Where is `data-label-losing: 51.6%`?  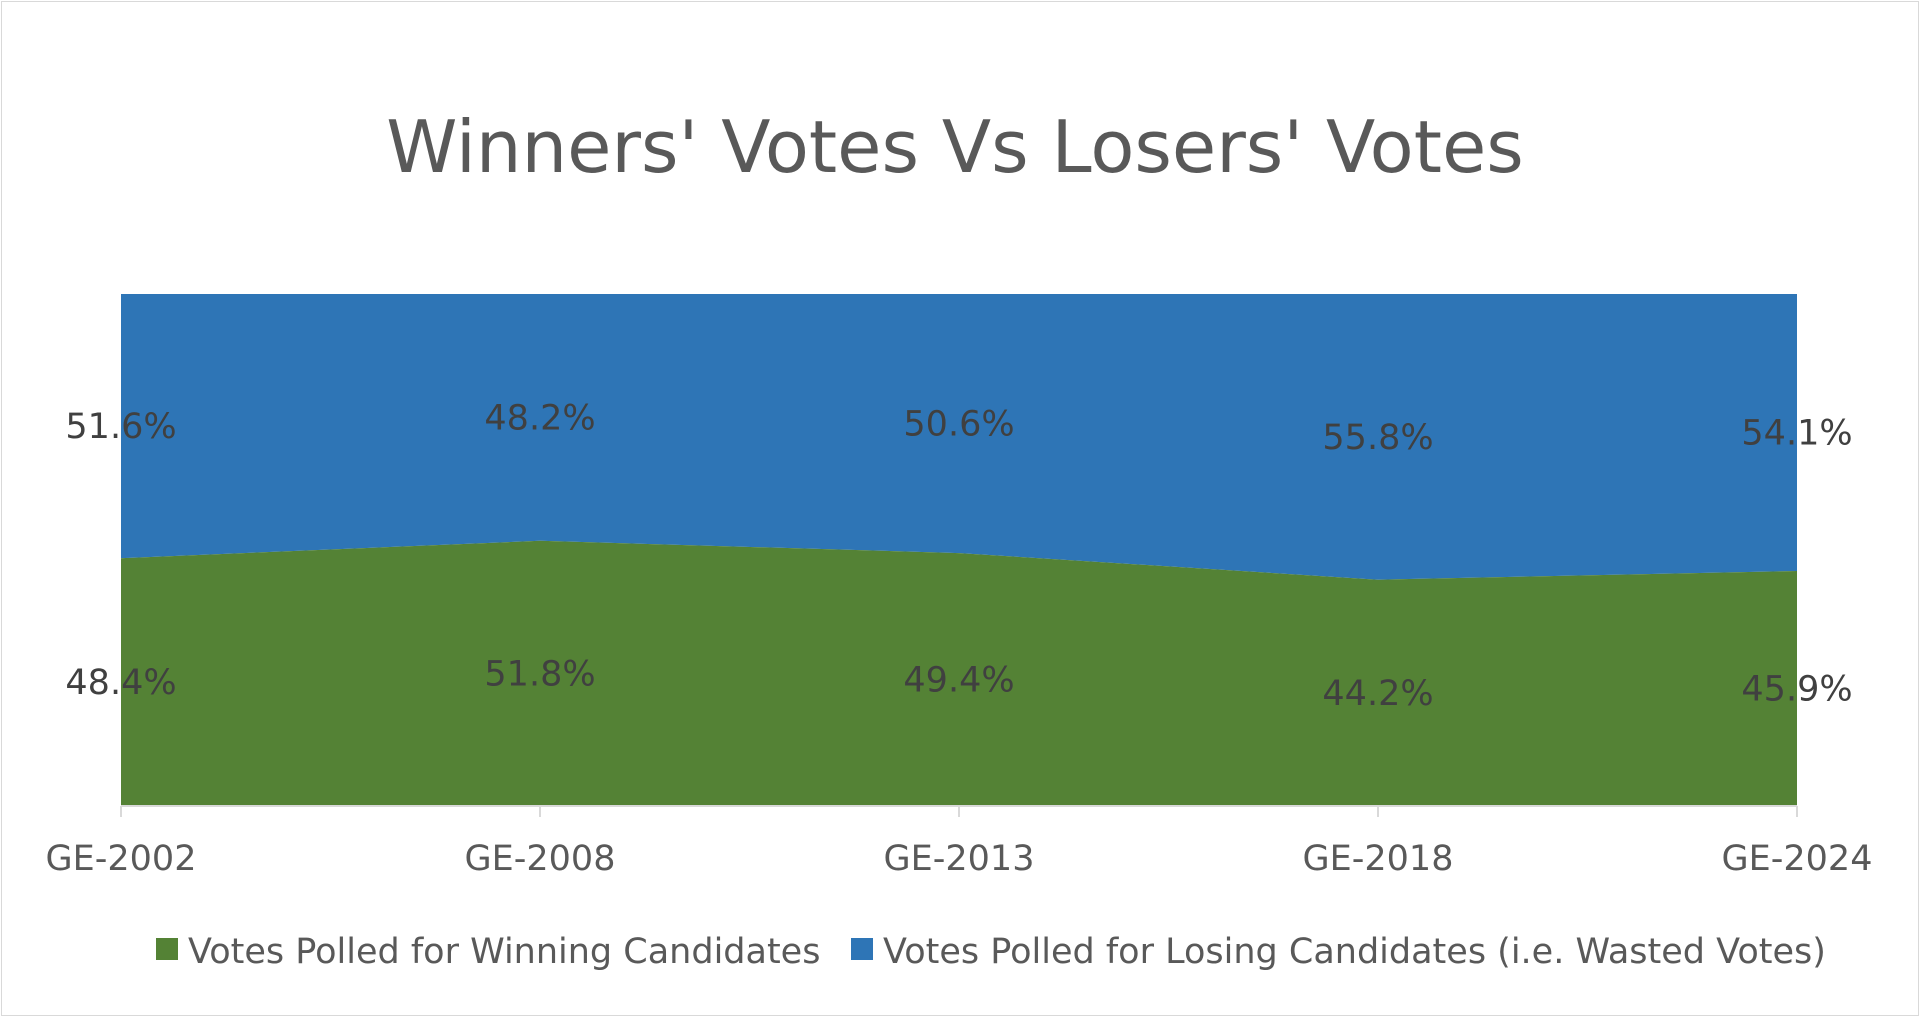 data-label-losing: 51.6% is located at coordinates (120, 427).